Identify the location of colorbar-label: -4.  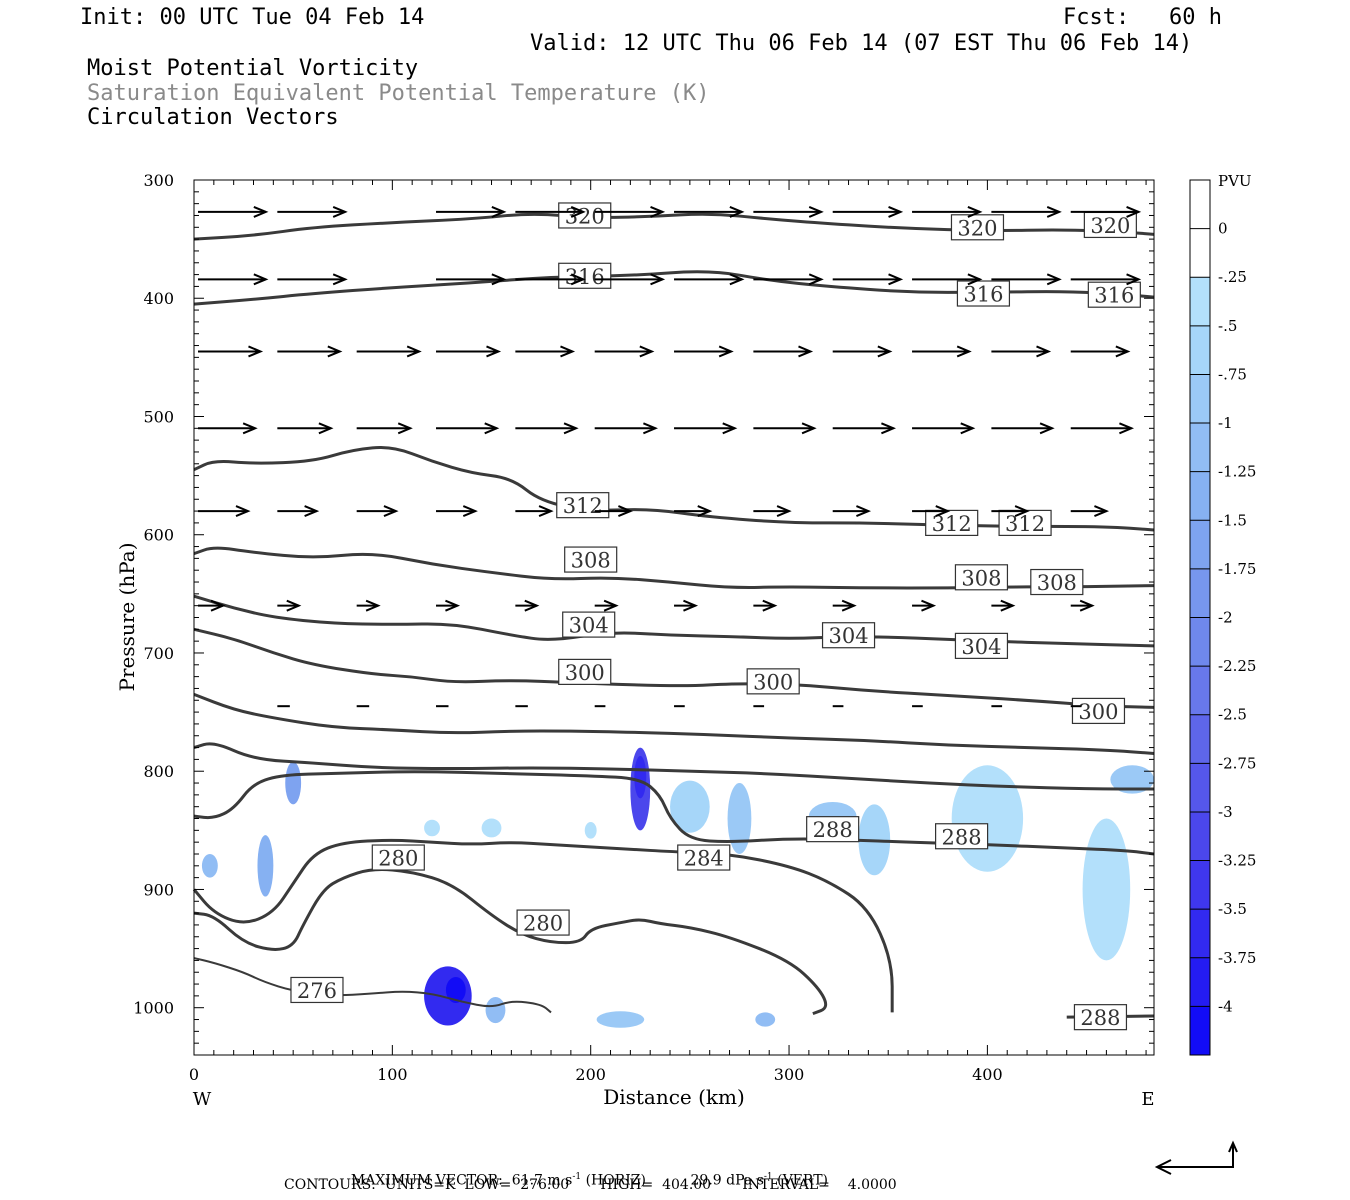
(1225, 1006).